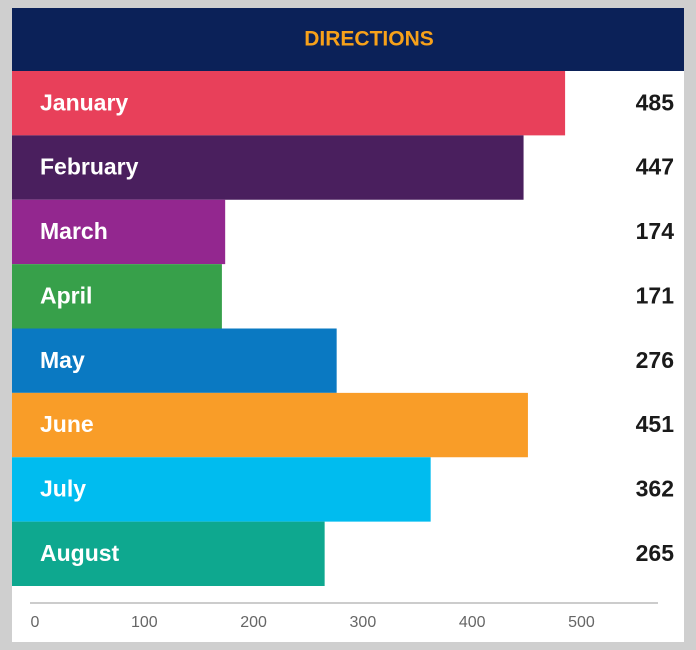 This screenshot has height=650, width=696. What do you see at coordinates (363, 622) in the screenshot?
I see `x-tick-label: 300` at bounding box center [363, 622].